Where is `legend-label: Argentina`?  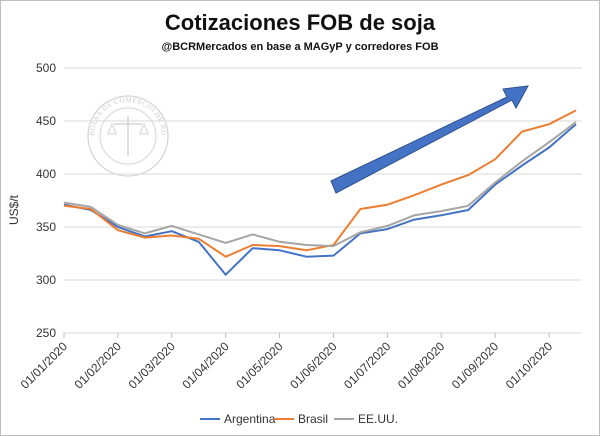 legend-label: Argentina is located at coordinates (250, 419).